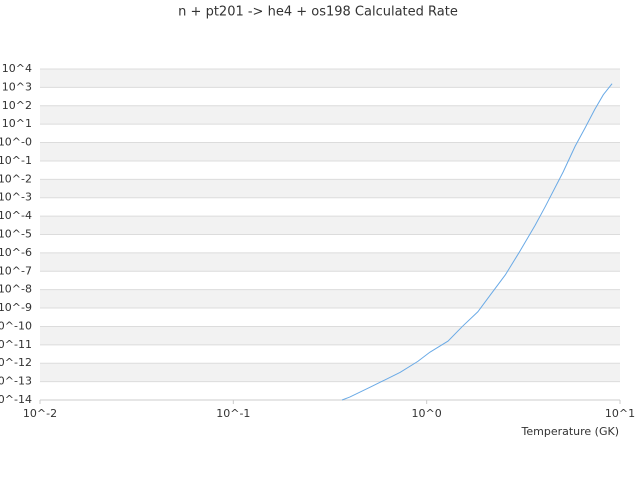 This screenshot has width=640, height=480. What do you see at coordinates (16, 325) in the screenshot?
I see `y-tick-label: 10^-10` at bounding box center [16, 325].